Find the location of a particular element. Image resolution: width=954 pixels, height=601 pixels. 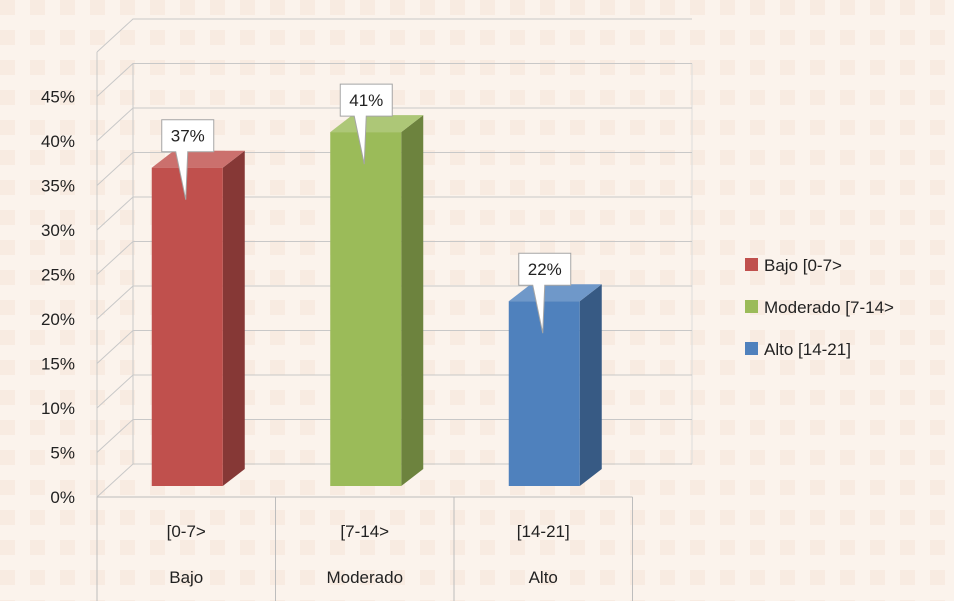

data-label: 41% is located at coordinates (366, 100).